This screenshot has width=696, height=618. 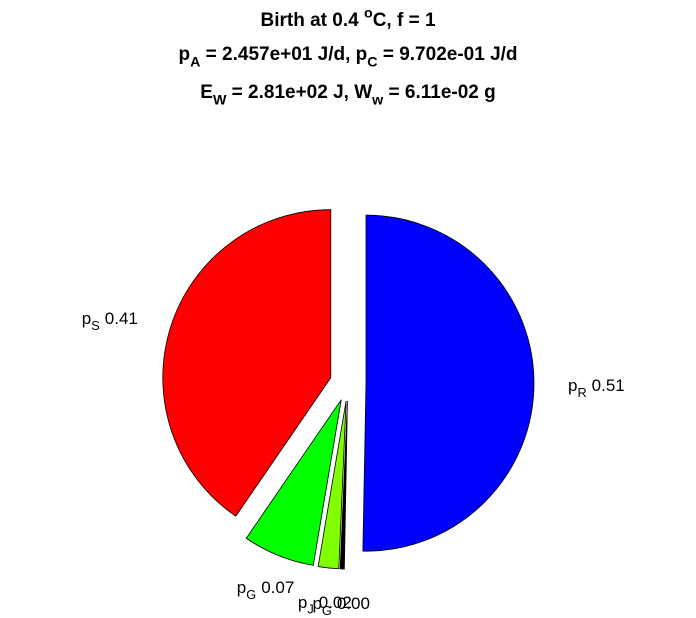 I want to click on text-run: C, so click(x=372, y=63).